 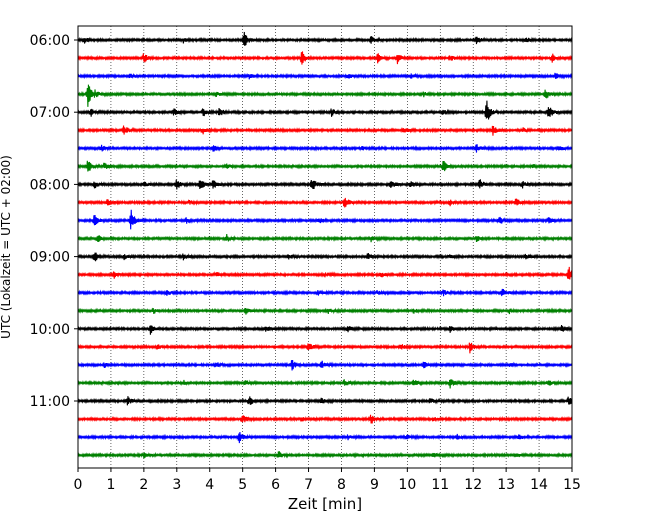 What do you see at coordinates (209, 485) in the screenshot?
I see `x-tick-label: 4` at bounding box center [209, 485].